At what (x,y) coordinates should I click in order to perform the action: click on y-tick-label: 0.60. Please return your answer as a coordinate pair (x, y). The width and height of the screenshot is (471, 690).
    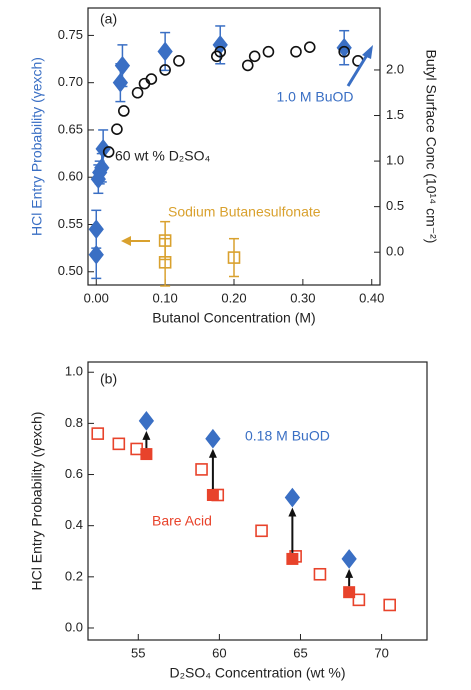
    Looking at the image, I should click on (70, 176).